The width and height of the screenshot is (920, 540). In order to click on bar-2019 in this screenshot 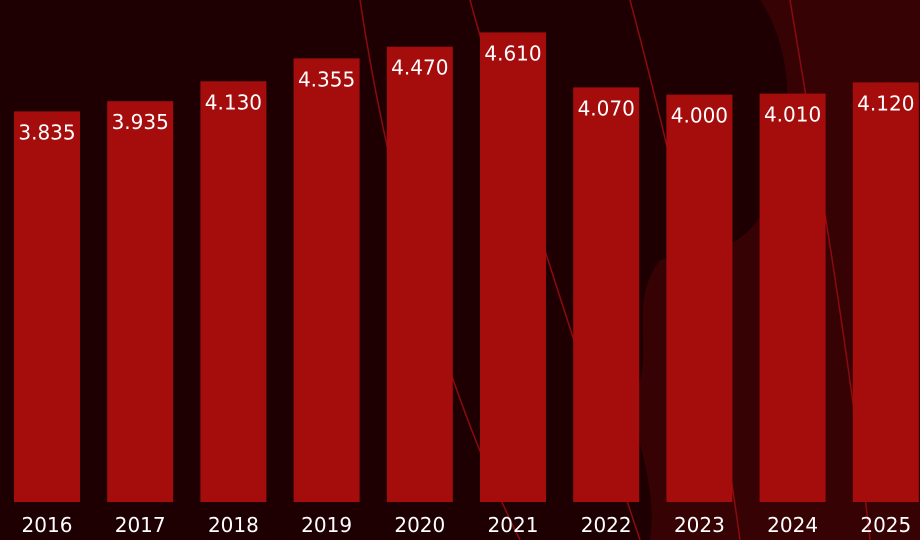, I will do `click(326, 280)`.